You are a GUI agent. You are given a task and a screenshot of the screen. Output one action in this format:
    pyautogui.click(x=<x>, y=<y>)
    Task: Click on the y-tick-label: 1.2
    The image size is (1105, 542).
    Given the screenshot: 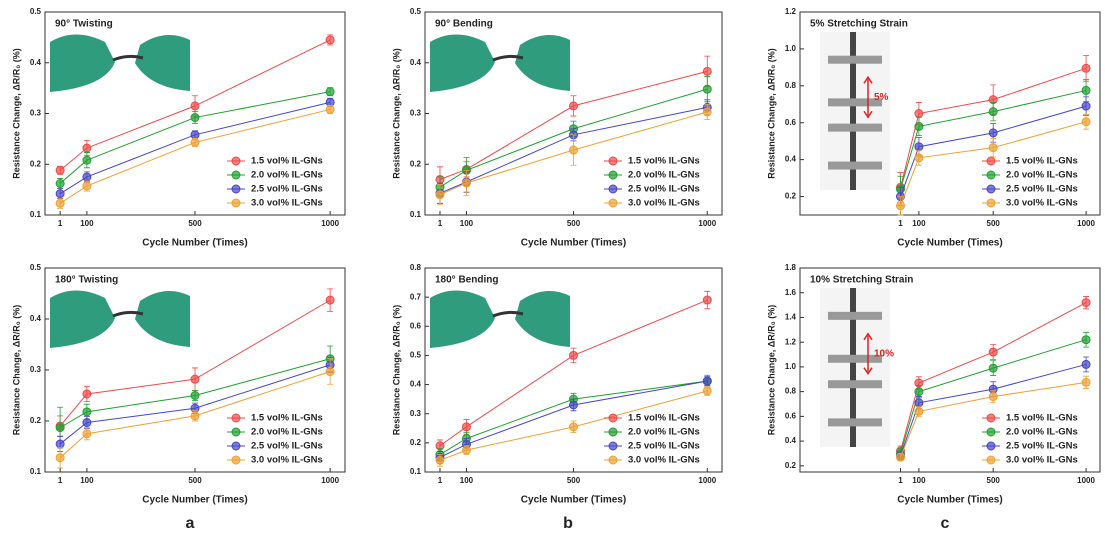 What is the action you would take?
    pyautogui.click(x=791, y=11)
    